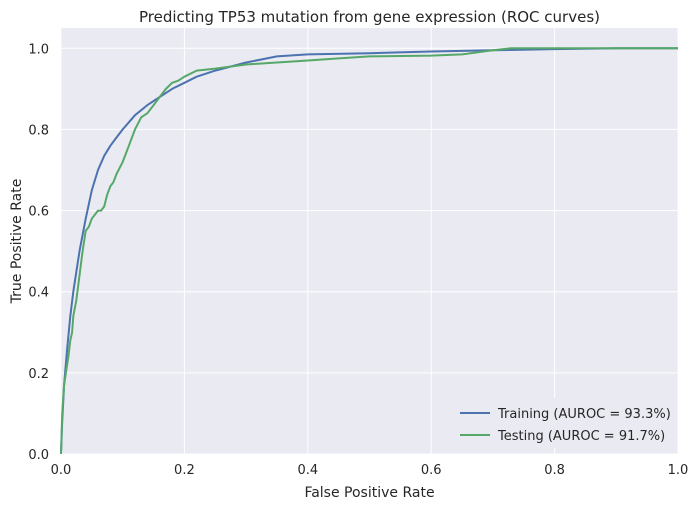 The width and height of the screenshot is (699, 513). What do you see at coordinates (307, 470) in the screenshot?
I see `x-tick-label: 0.4` at bounding box center [307, 470].